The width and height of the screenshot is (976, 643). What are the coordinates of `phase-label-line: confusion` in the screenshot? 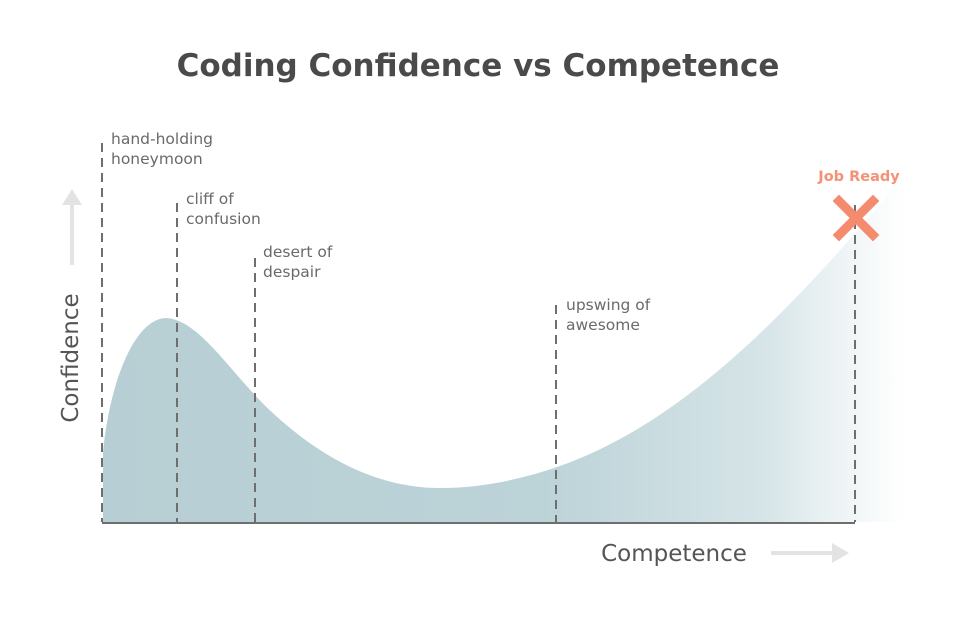 It's located at (223, 219).